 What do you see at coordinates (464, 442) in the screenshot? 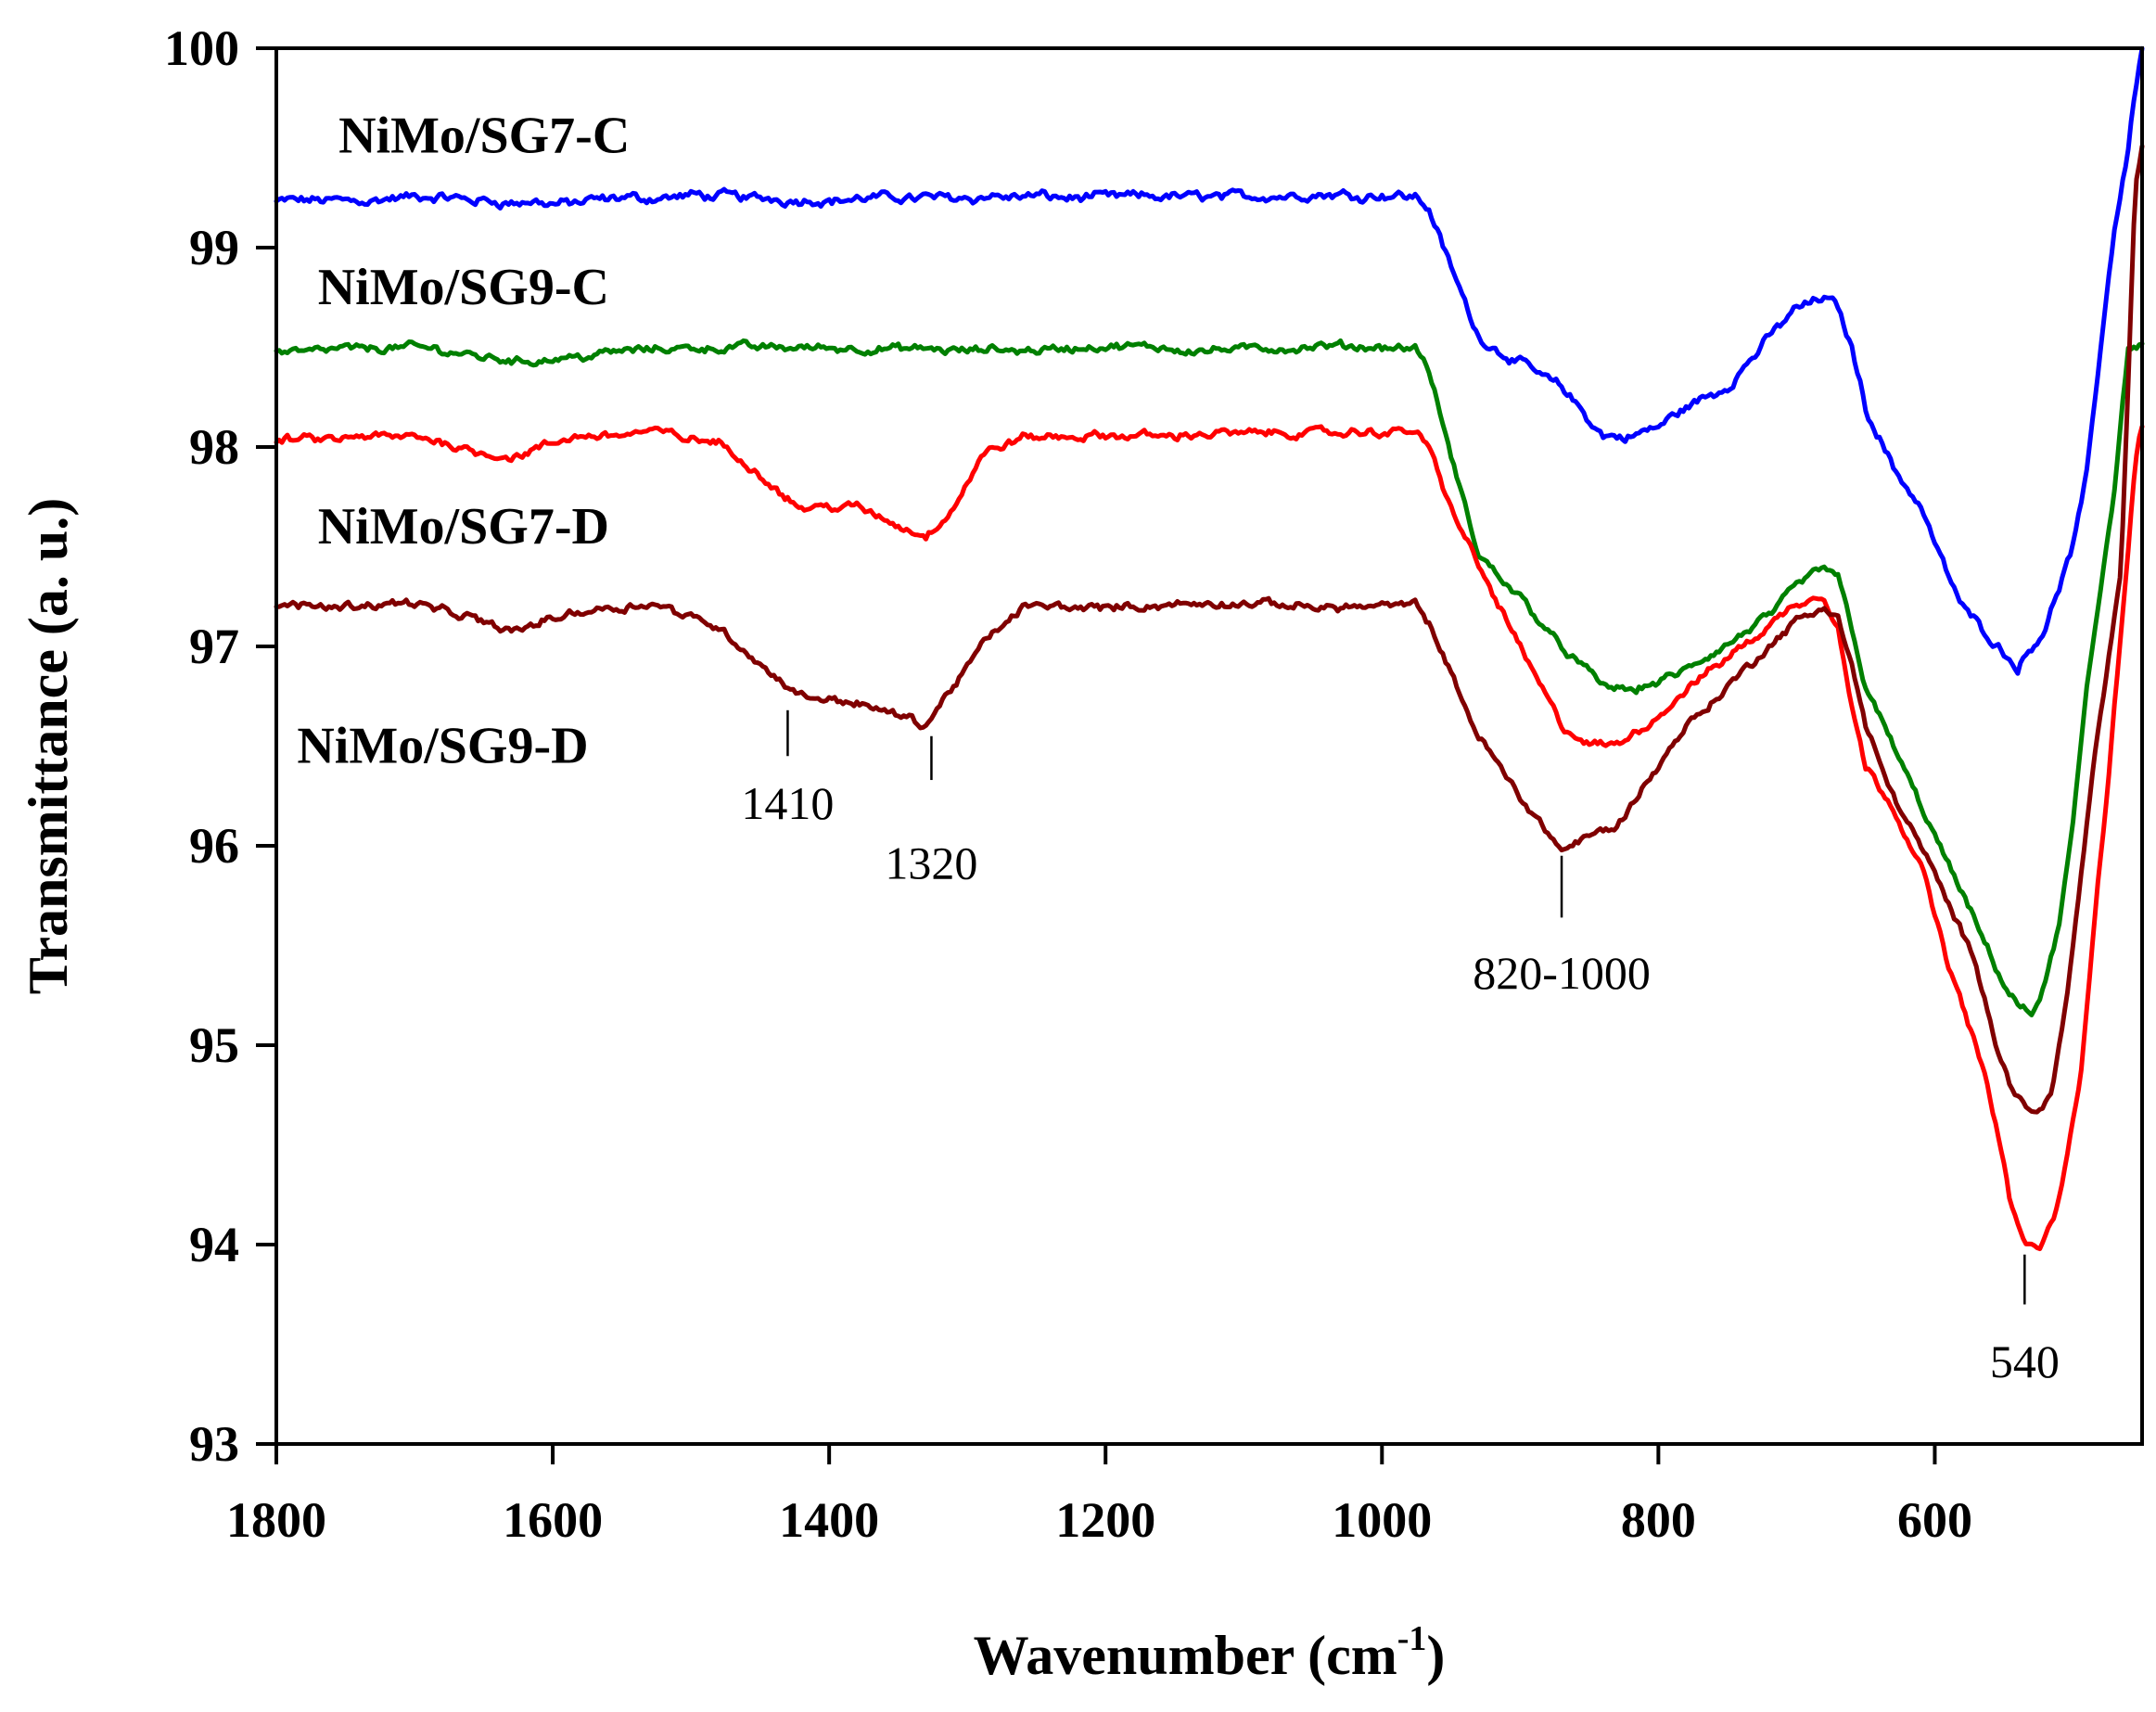
I see `labels-layer: NiMo/SG7-C NiMo/SG9-C NiMo/SG7-D NiMo/SG9-D` at bounding box center [464, 442].